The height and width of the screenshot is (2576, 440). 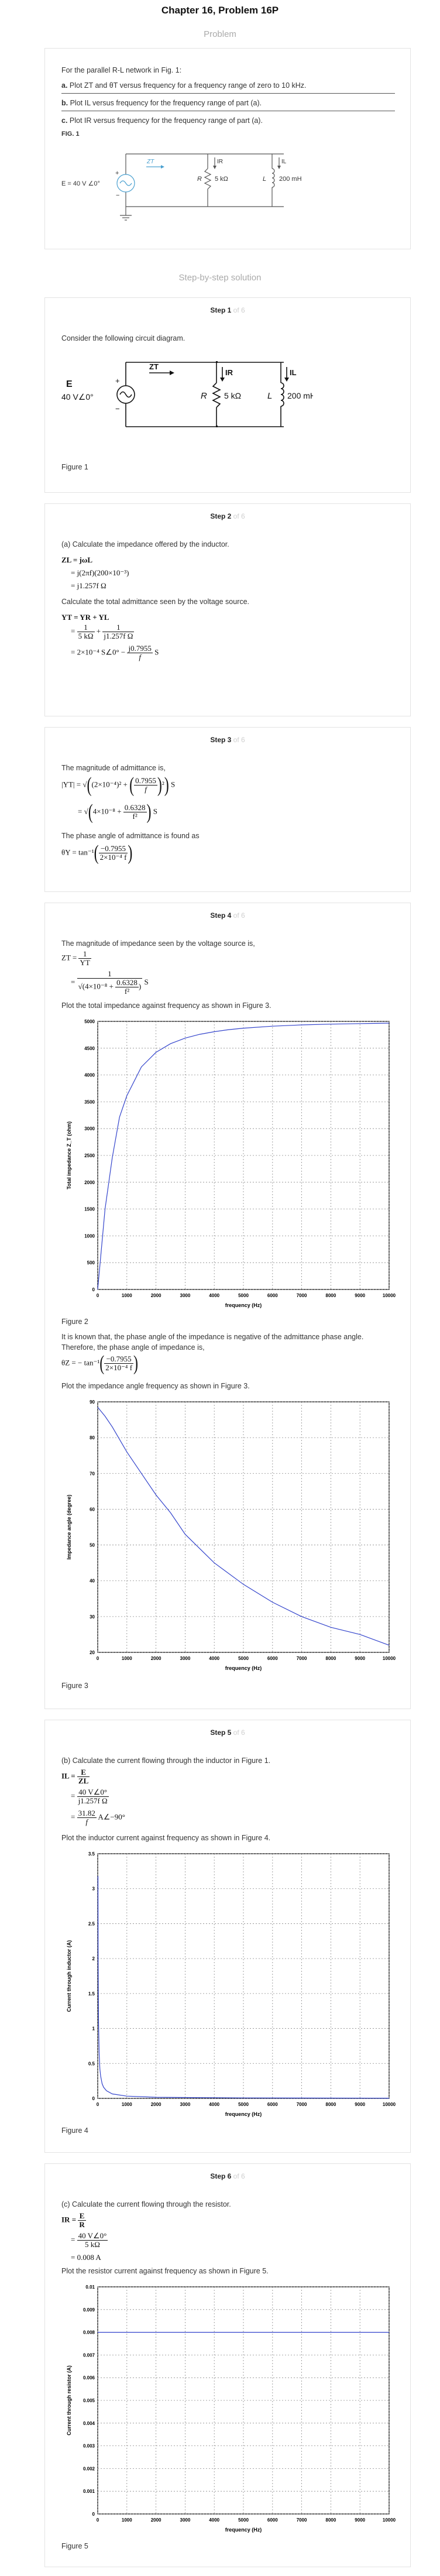 I want to click on x-tick-label: 1000, so click(x=127, y=1659).